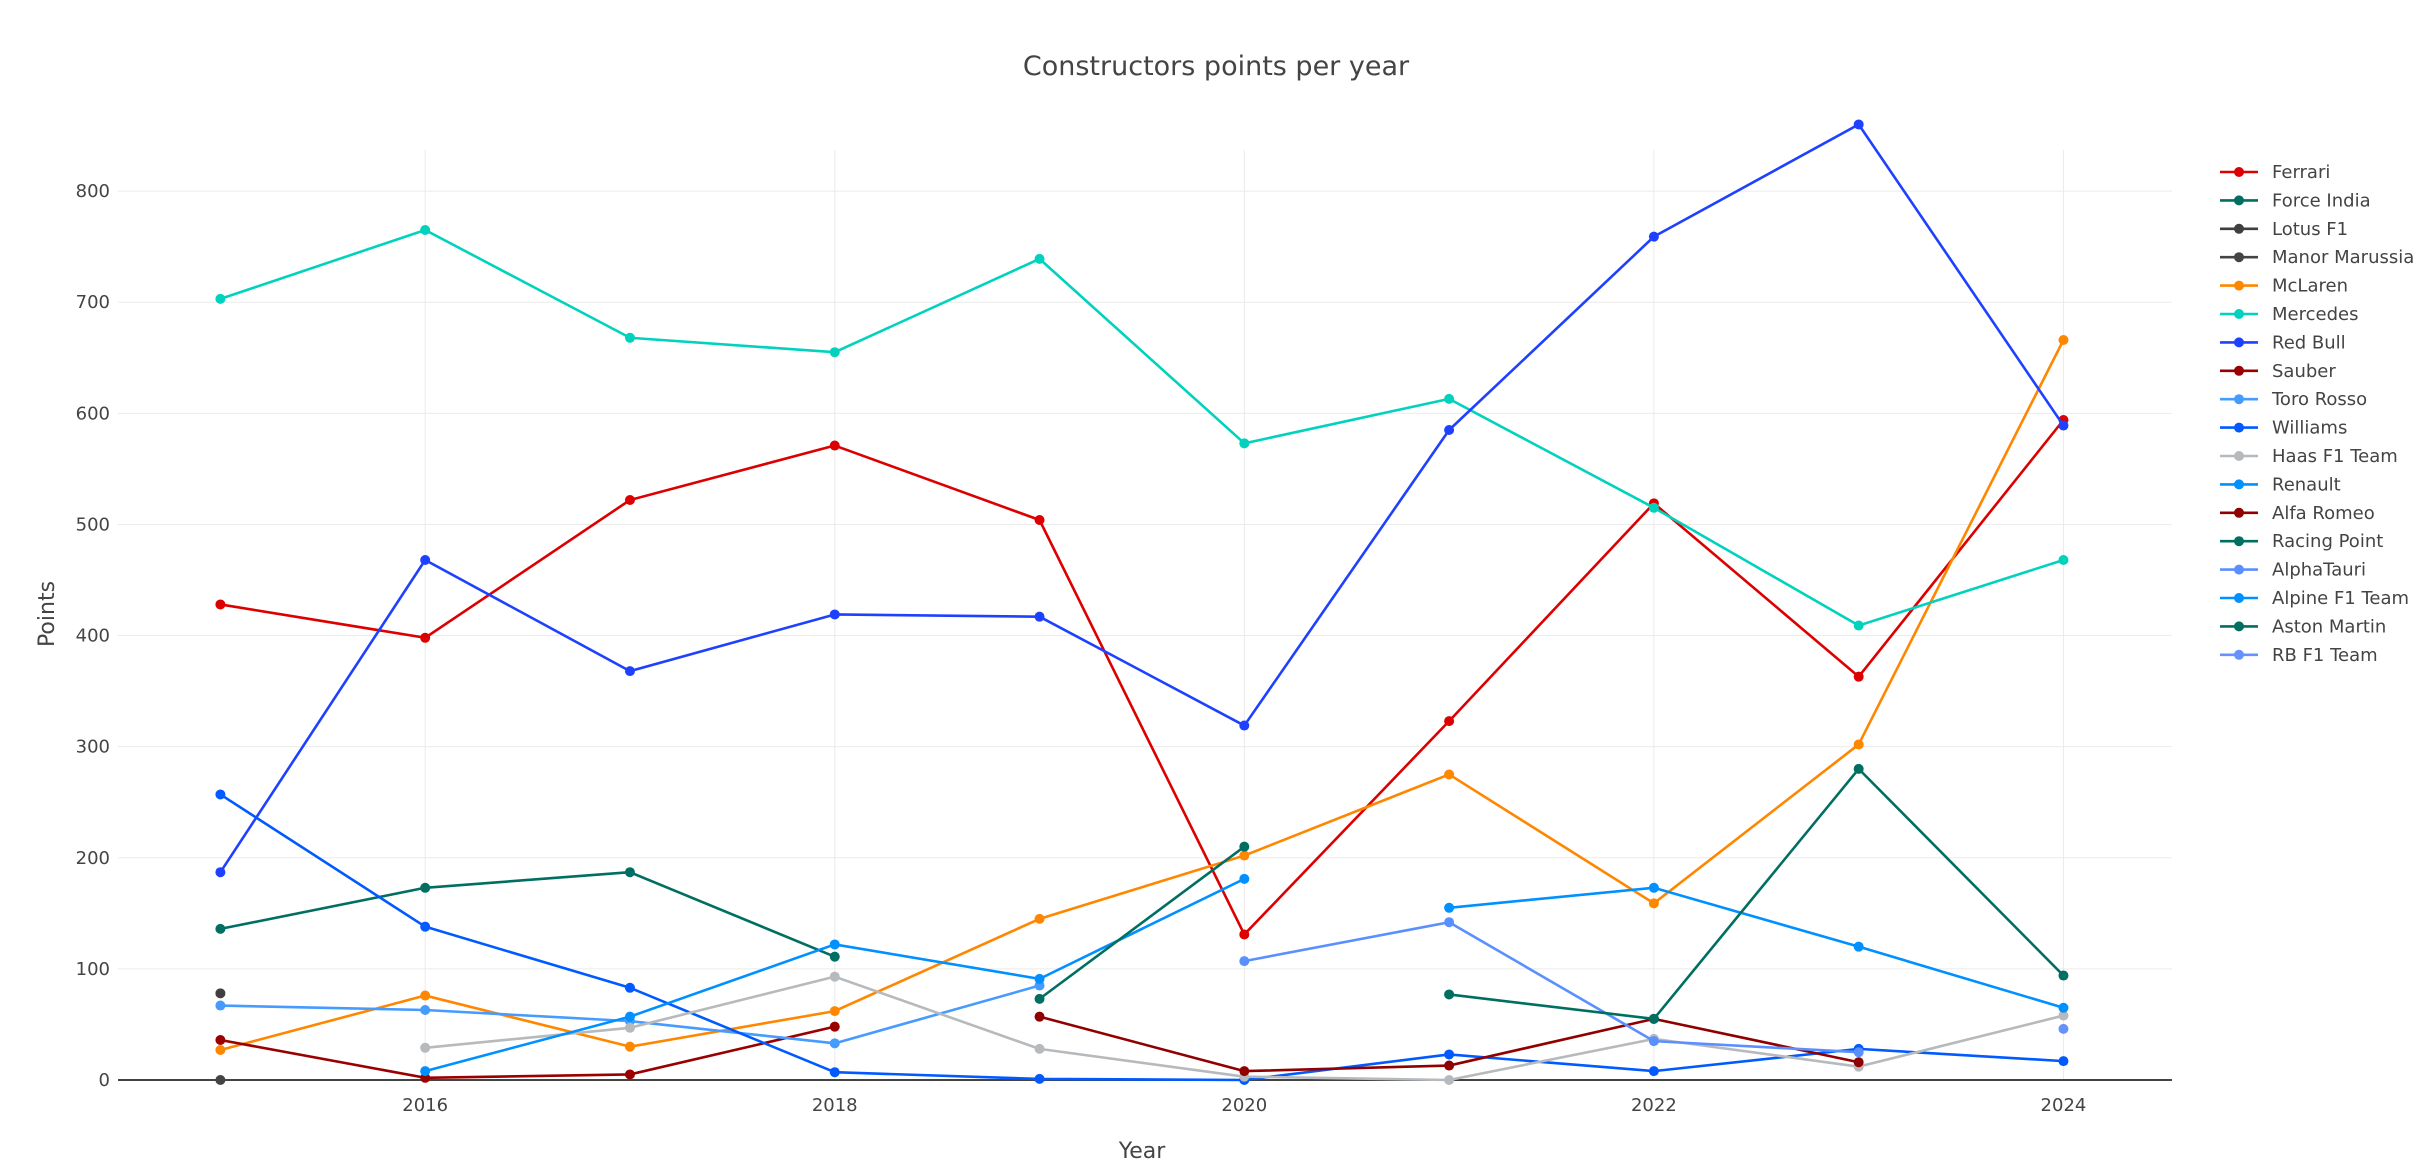 Image resolution: width=2435 pixels, height=1173 pixels. What do you see at coordinates (2275, 172) in the screenshot?
I see `legend-item-ferrari: Ferrari` at bounding box center [2275, 172].